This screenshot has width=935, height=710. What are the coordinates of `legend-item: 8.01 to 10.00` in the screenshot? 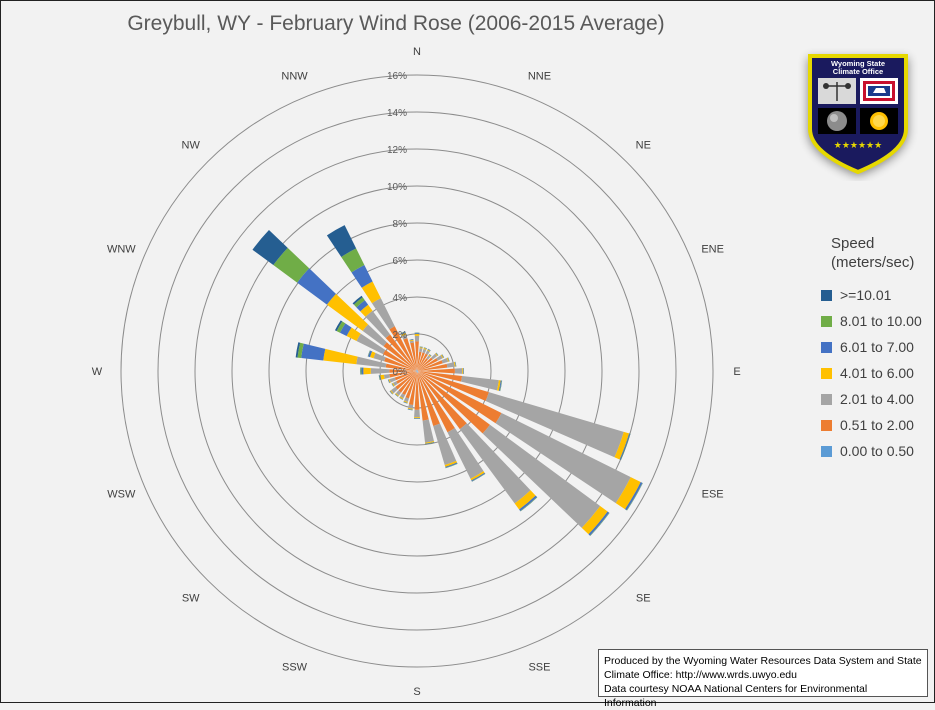 It's located at (871, 321).